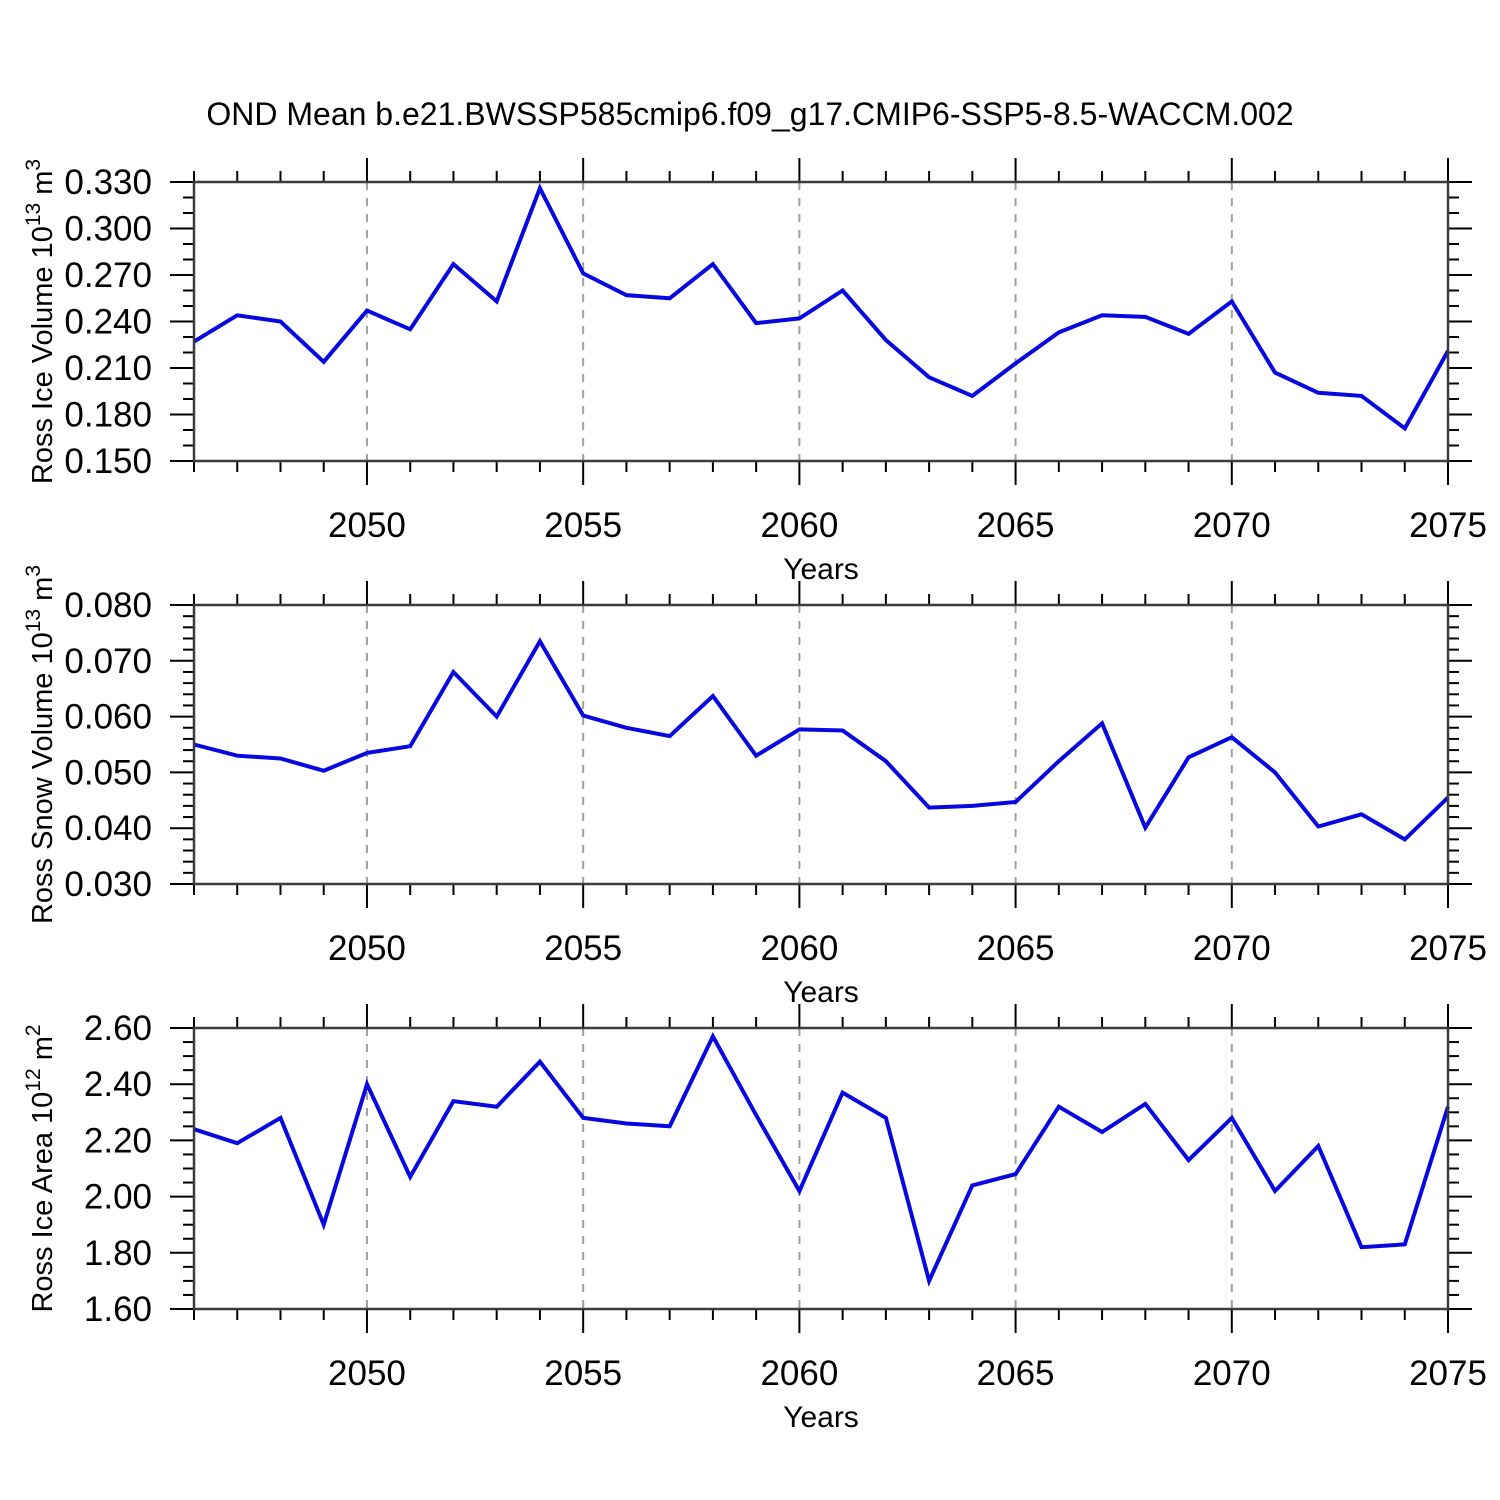 This screenshot has height=1500, width=1500. What do you see at coordinates (40, 321) in the screenshot?
I see `y-axis-title: Ross Ice Volume 1013 m3` at bounding box center [40, 321].